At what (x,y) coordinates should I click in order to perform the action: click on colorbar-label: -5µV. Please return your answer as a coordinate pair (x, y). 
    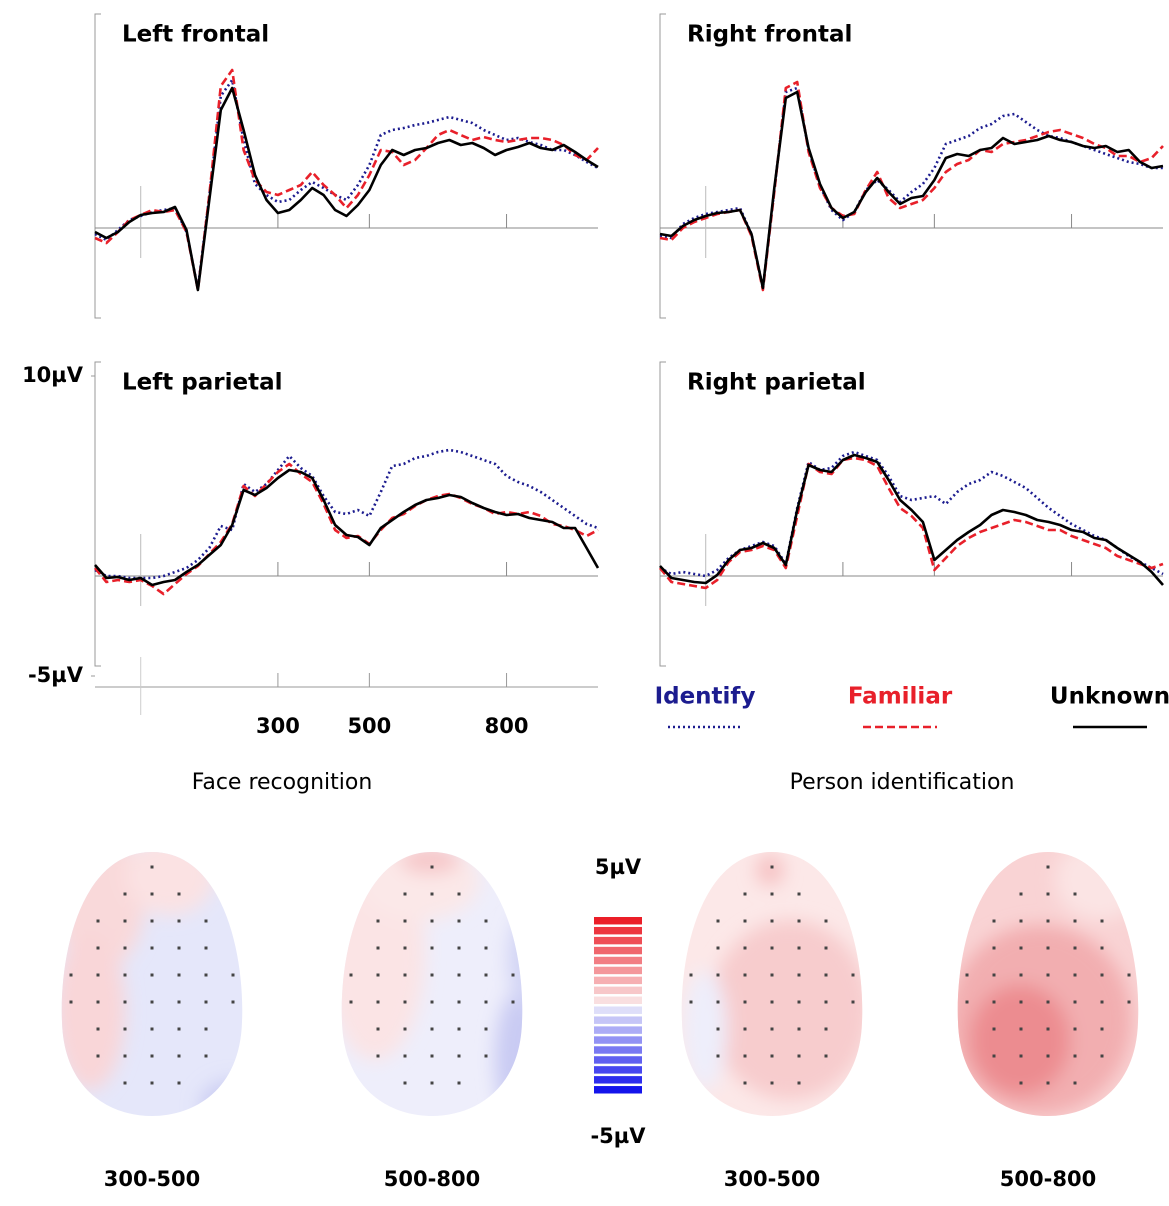
    Looking at the image, I should click on (618, 1136).